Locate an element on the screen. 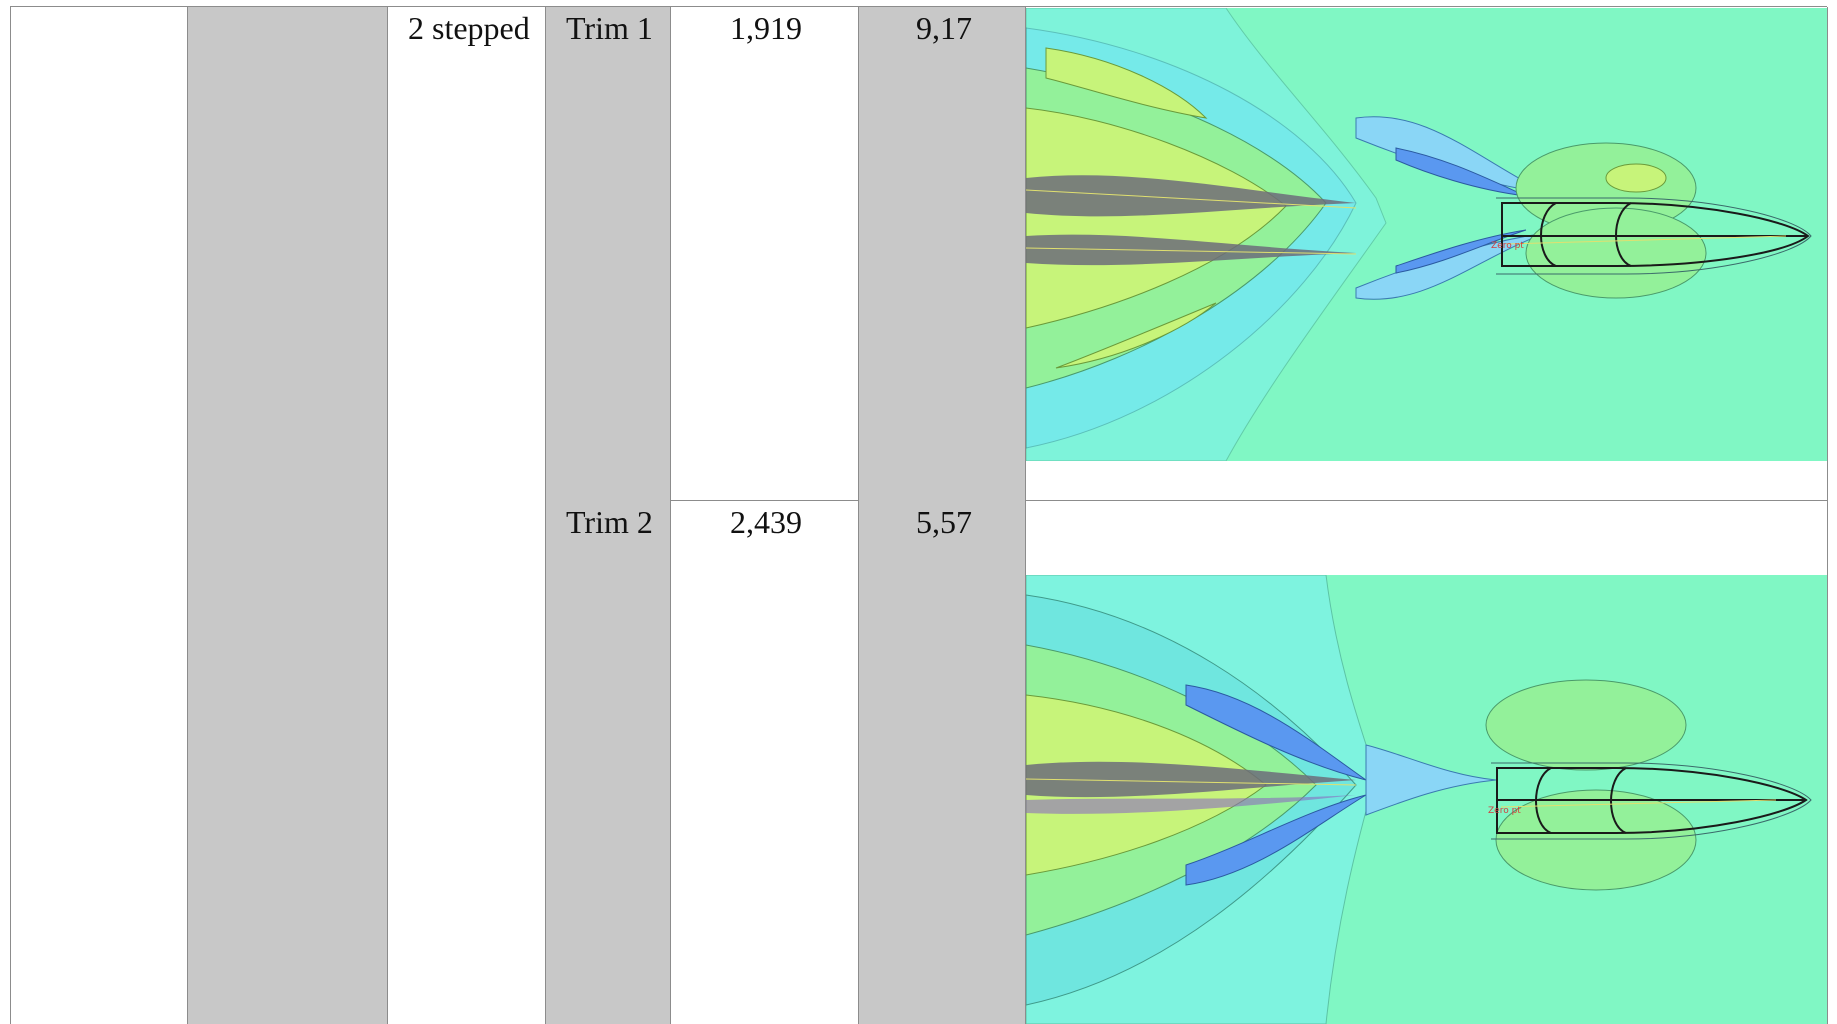 This screenshot has width=1837, height=1024. value-b-row-2: 5,57 is located at coordinates (944, 522).